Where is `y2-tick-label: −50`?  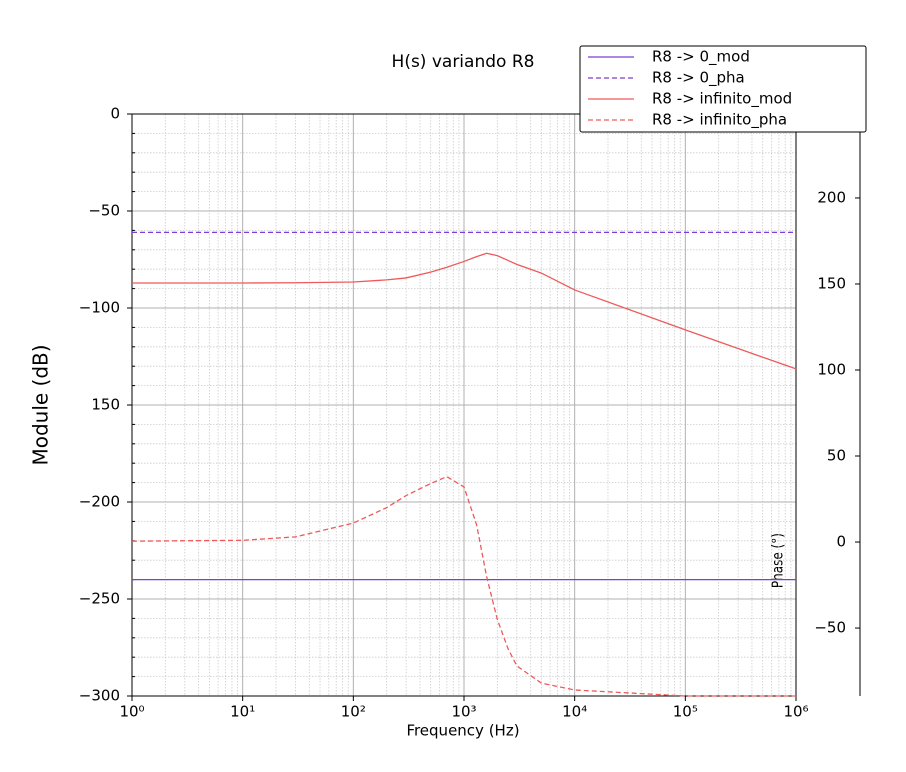 y2-tick-label: −50 is located at coordinates (830, 628).